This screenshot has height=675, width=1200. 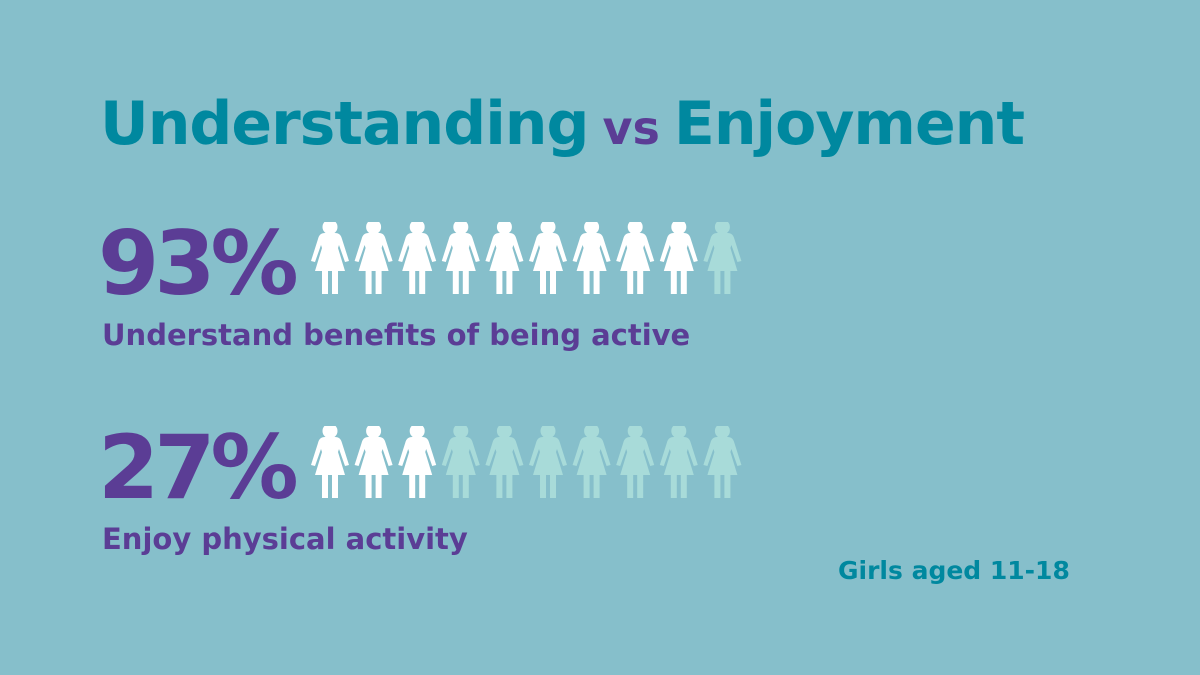 I want to click on stat-label: Understand benefits of being active, so click(x=396, y=335).